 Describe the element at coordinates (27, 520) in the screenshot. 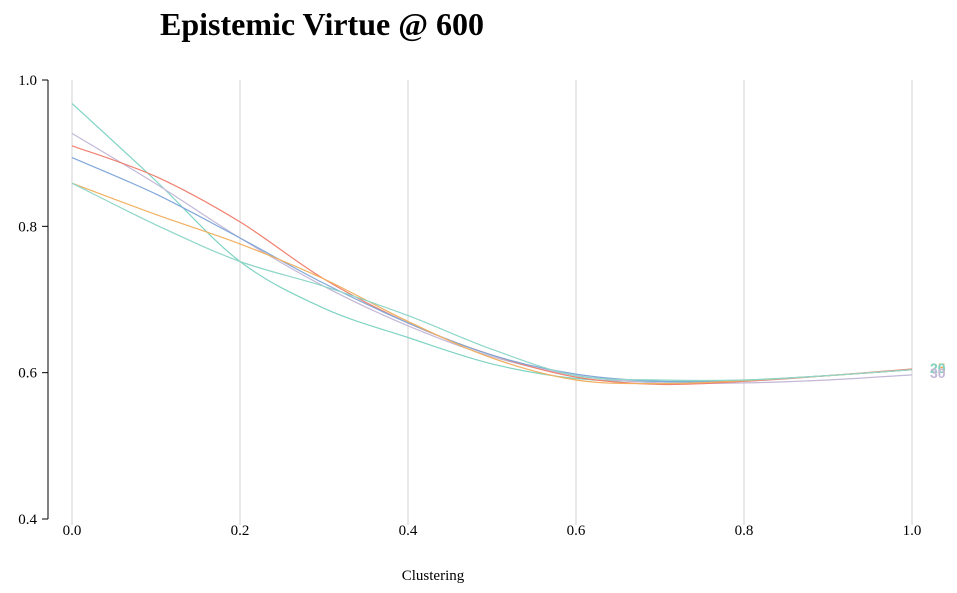

I see `y-tick-label: 0.4` at that location.